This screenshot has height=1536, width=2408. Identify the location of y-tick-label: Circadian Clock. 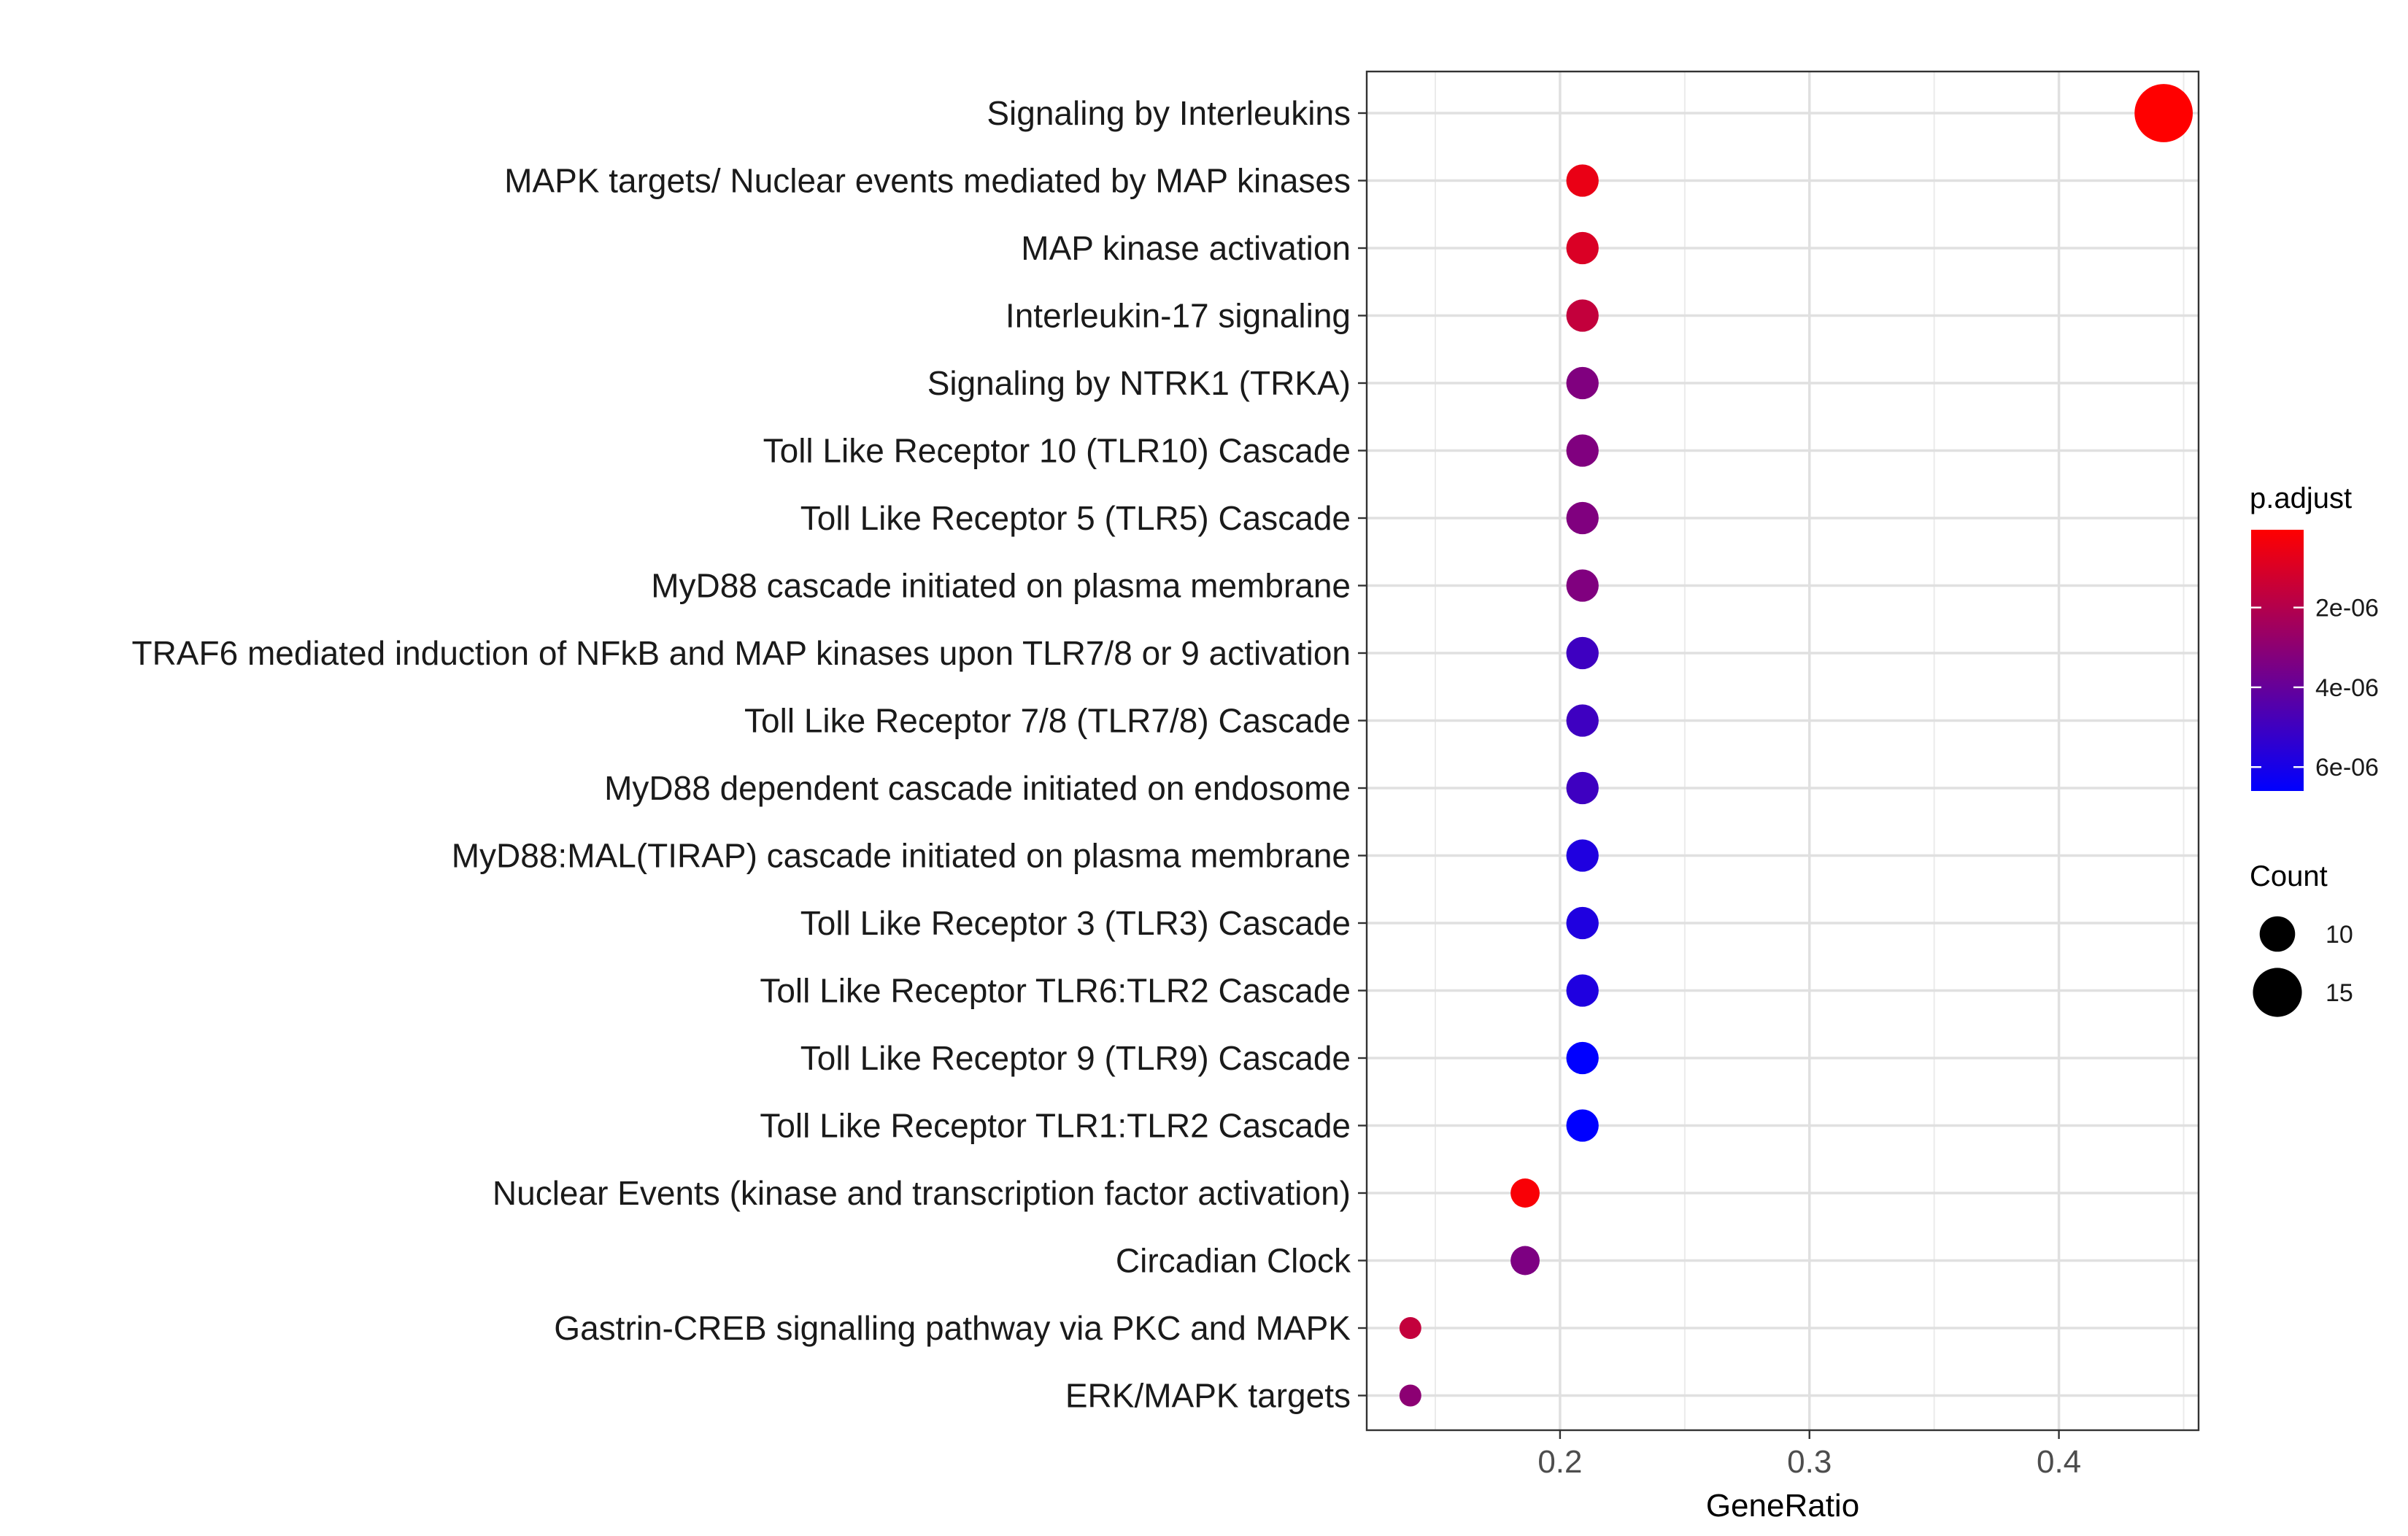
(1233, 1261).